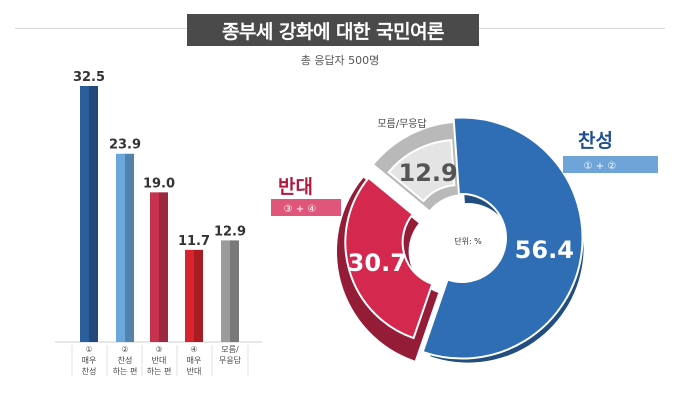  What do you see at coordinates (544, 250) in the screenshot?
I see `donut-value-label: 56.4` at bounding box center [544, 250].